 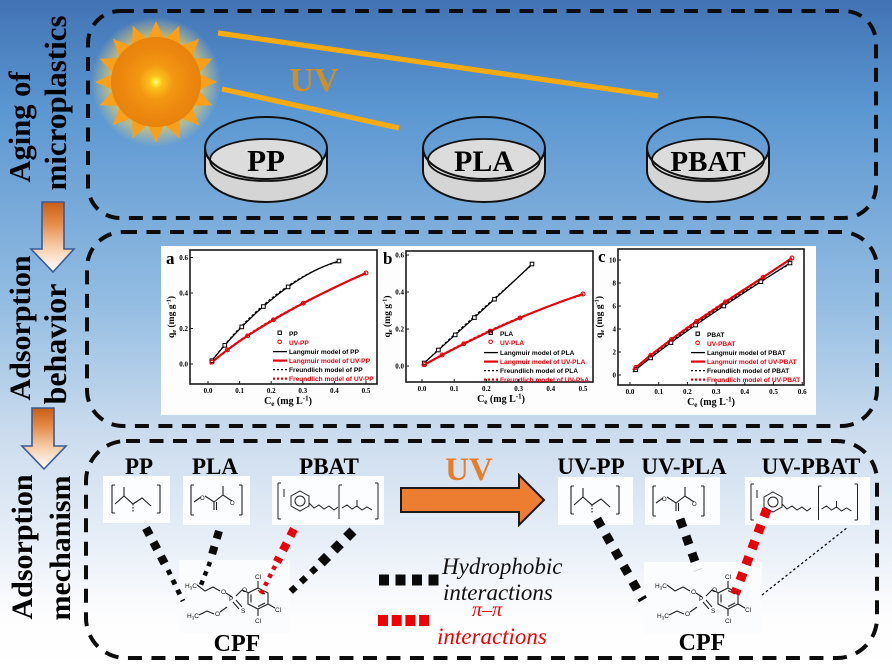 I want to click on svg-text: Freundlich model of UV-PLA, so click(x=544, y=380).